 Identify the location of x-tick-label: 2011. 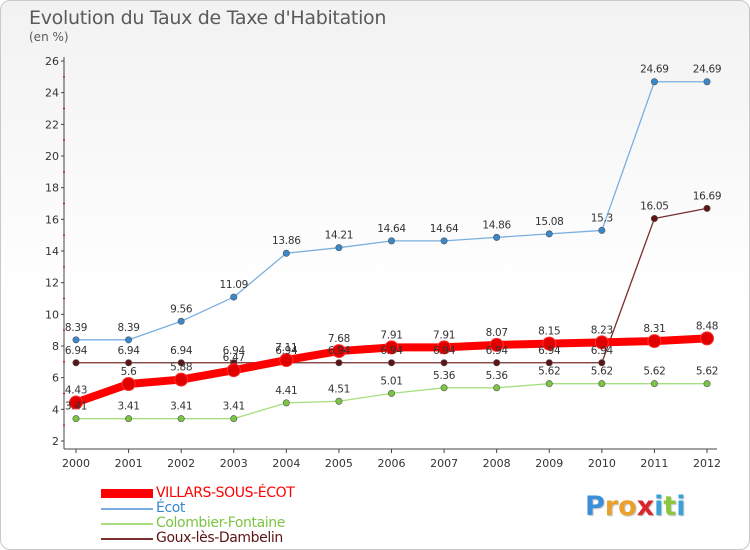
(654, 463).